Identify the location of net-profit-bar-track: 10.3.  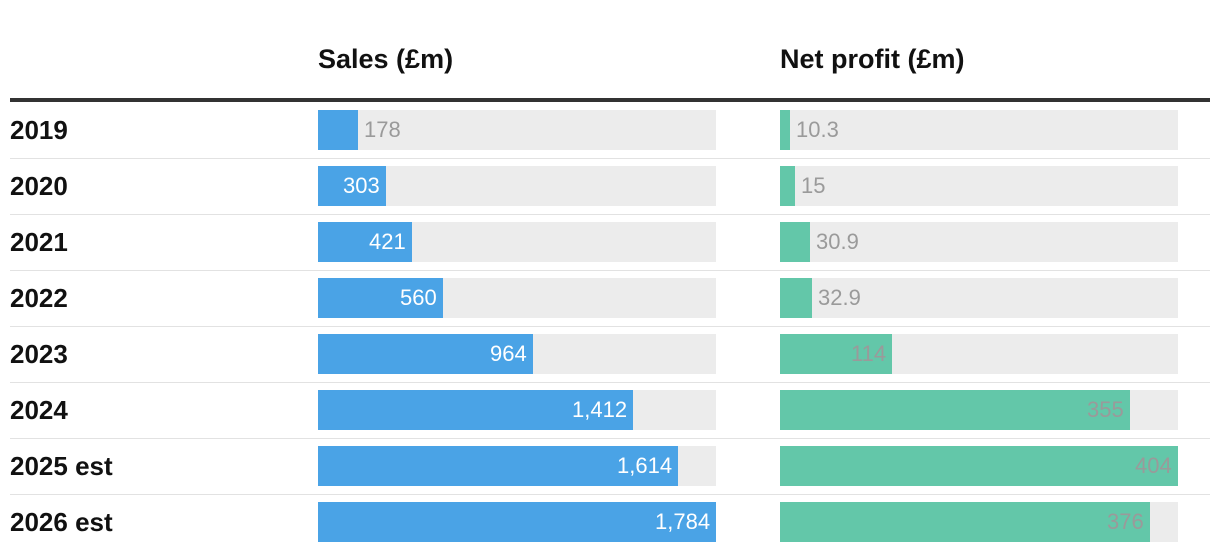
(979, 130).